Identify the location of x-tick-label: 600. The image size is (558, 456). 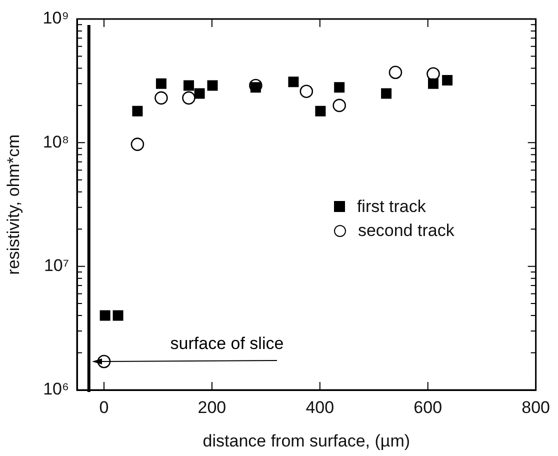
(428, 407).